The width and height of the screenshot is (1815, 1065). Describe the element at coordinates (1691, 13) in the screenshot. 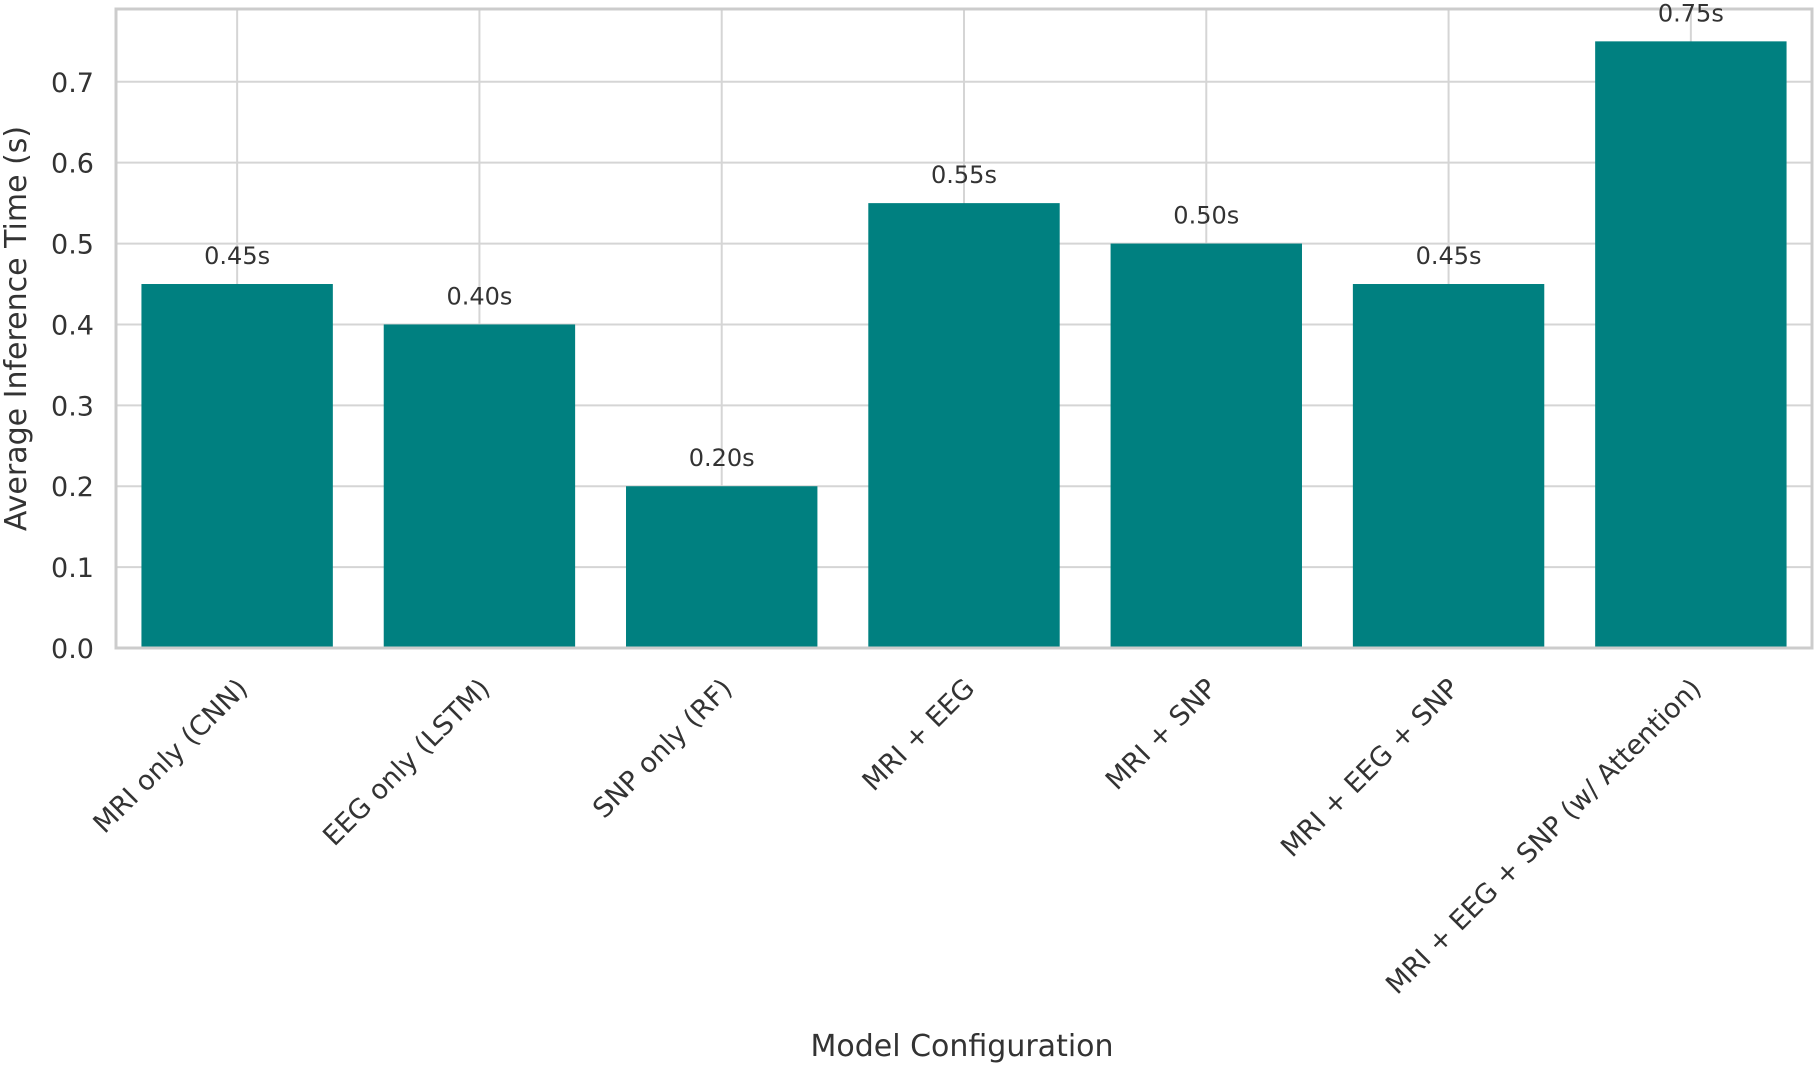

I see `bar-value-label: 0.75s` at that location.